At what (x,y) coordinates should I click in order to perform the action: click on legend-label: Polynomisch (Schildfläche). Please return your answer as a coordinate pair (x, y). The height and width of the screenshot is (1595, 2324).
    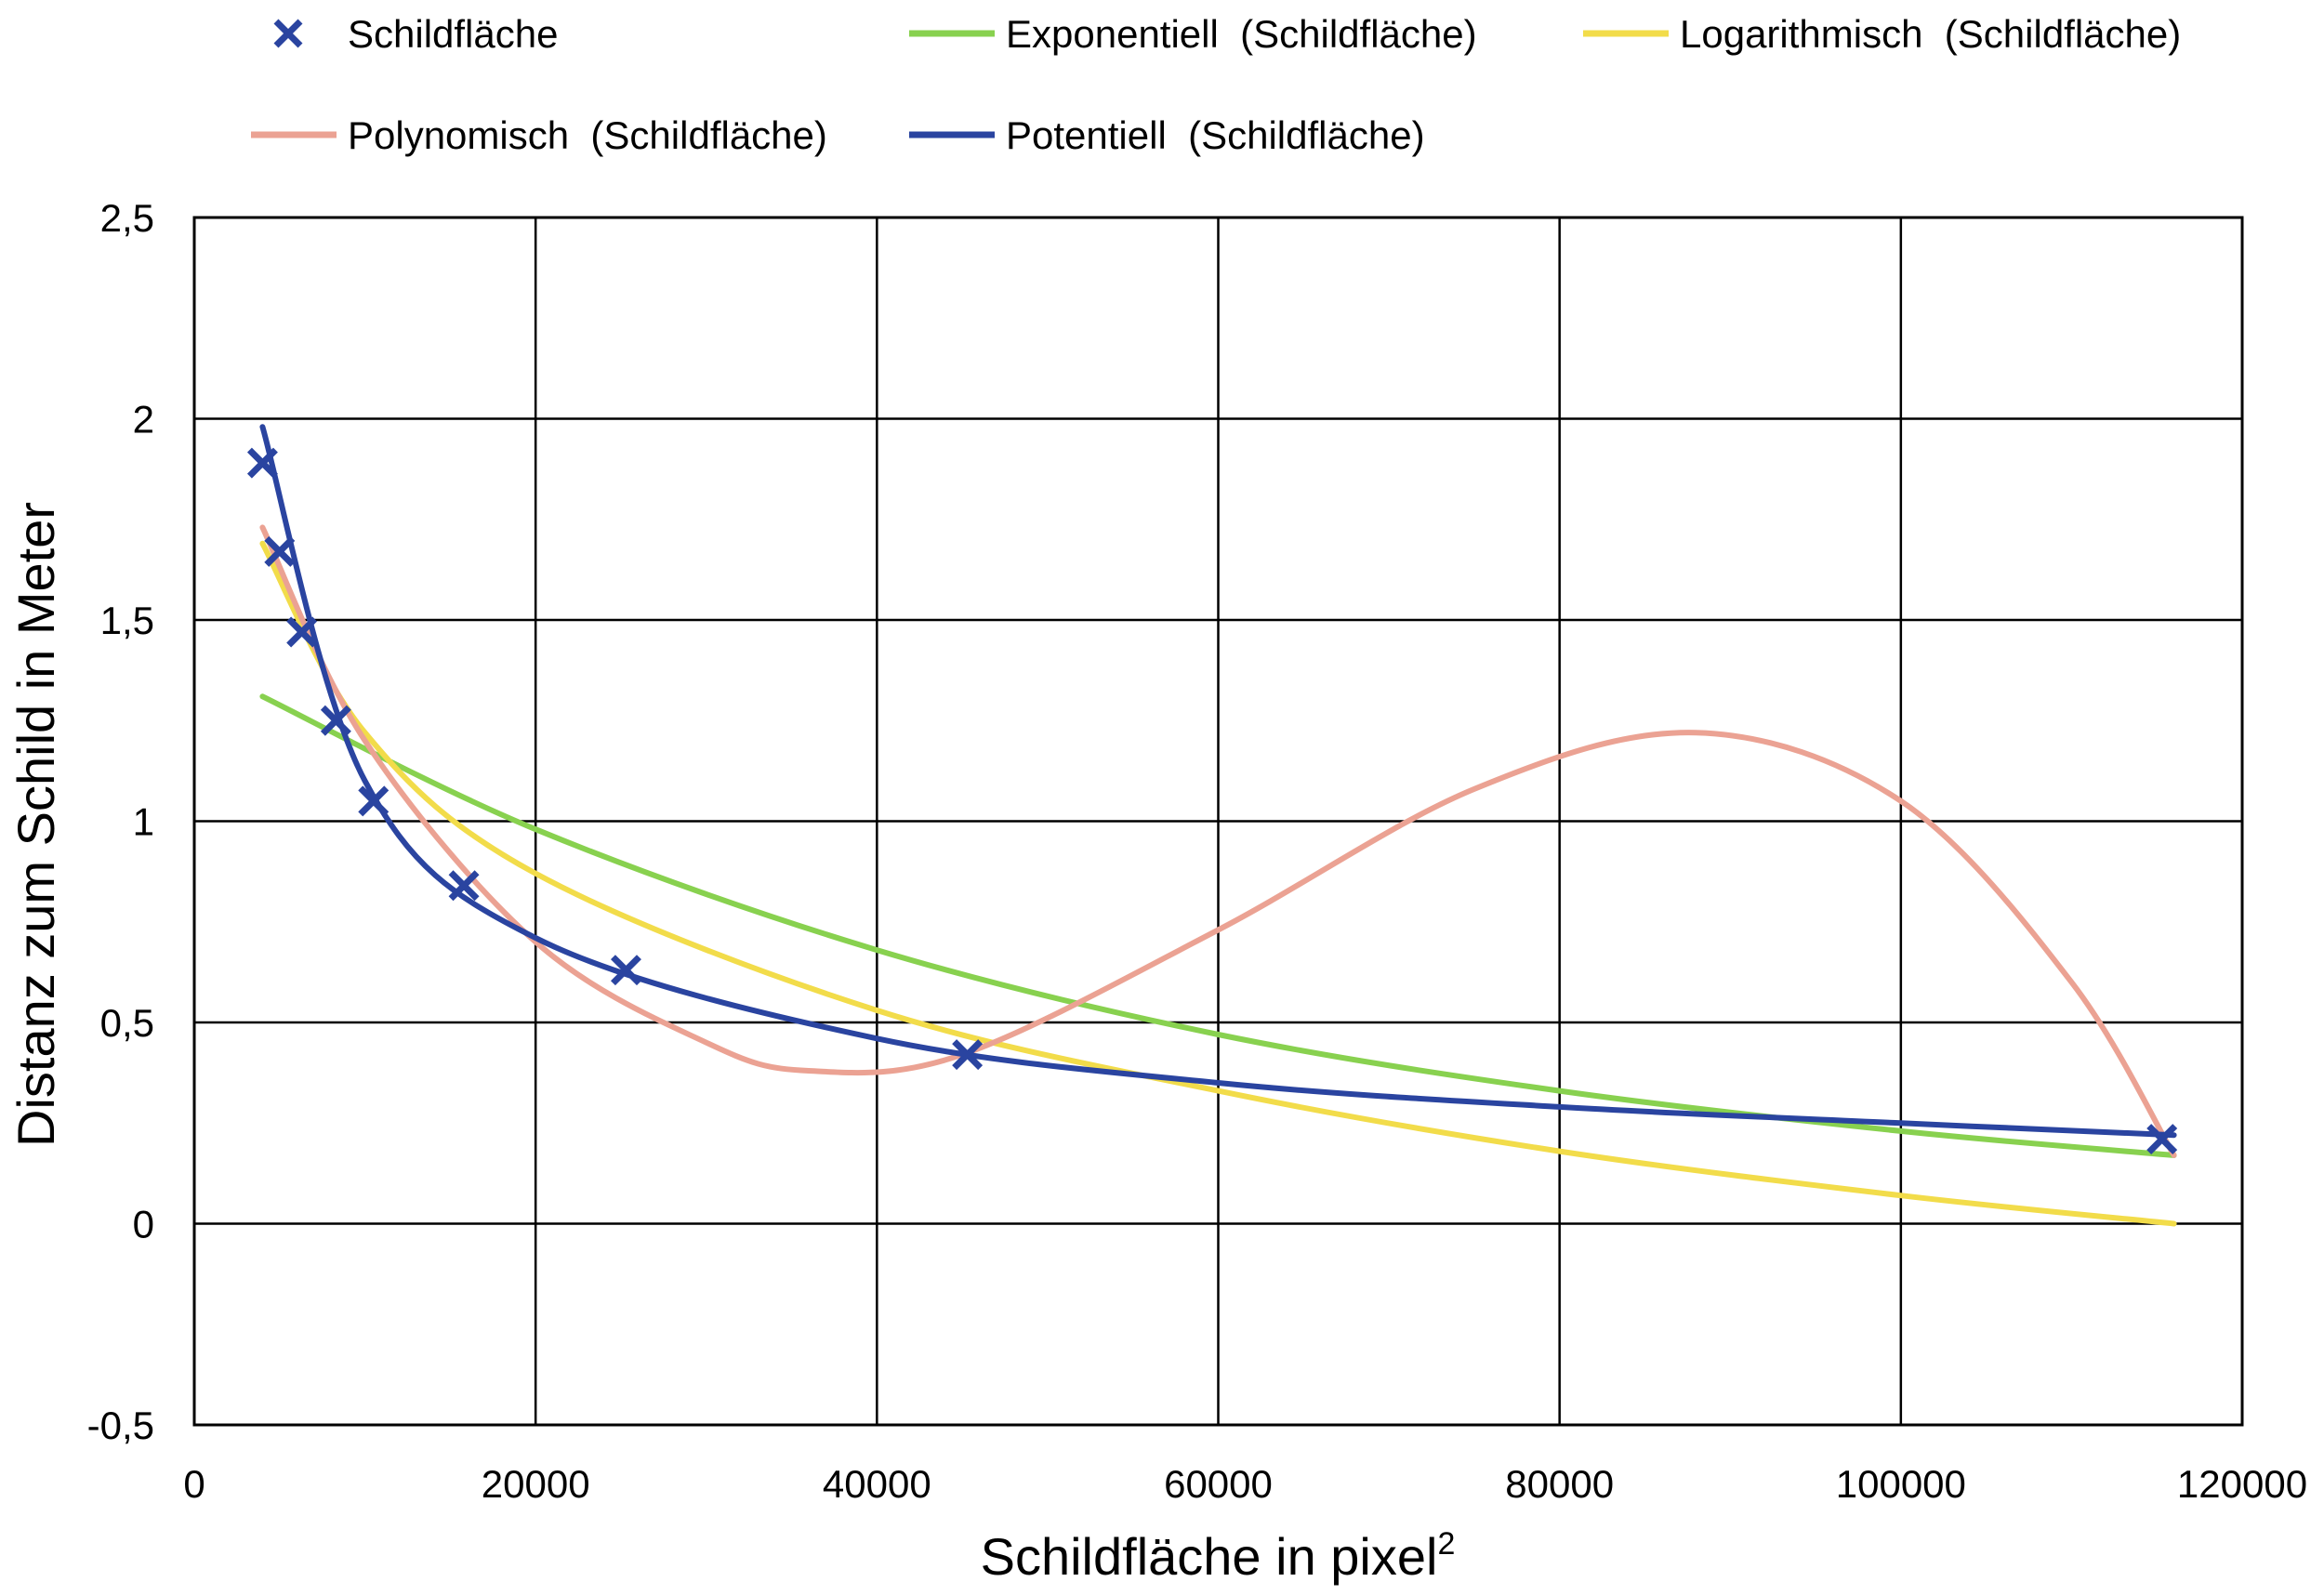
    Looking at the image, I should click on (587, 135).